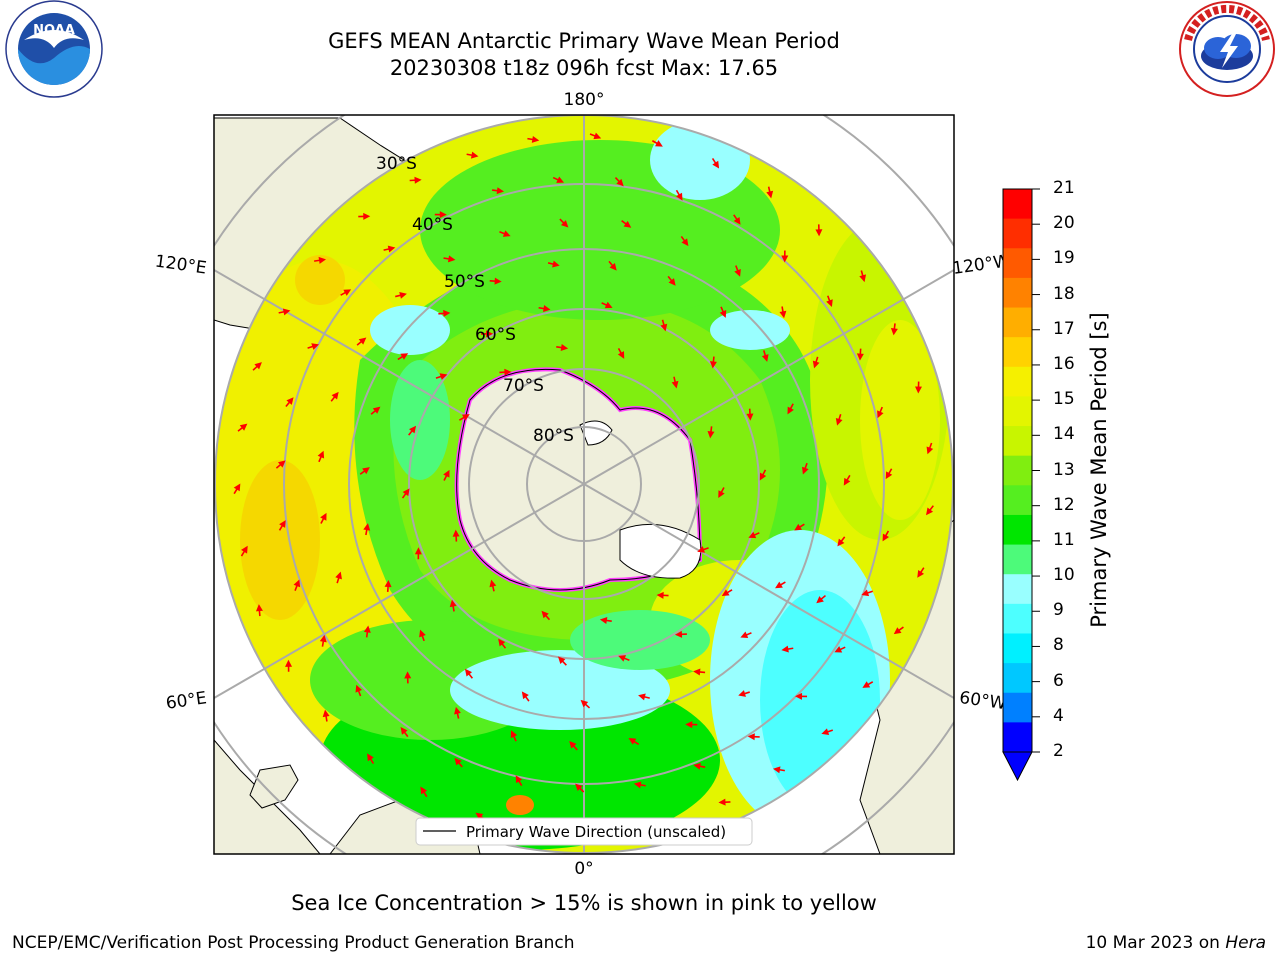  What do you see at coordinates (54, 30) in the screenshot?
I see `noaa-logo-text: NOAA` at bounding box center [54, 30].